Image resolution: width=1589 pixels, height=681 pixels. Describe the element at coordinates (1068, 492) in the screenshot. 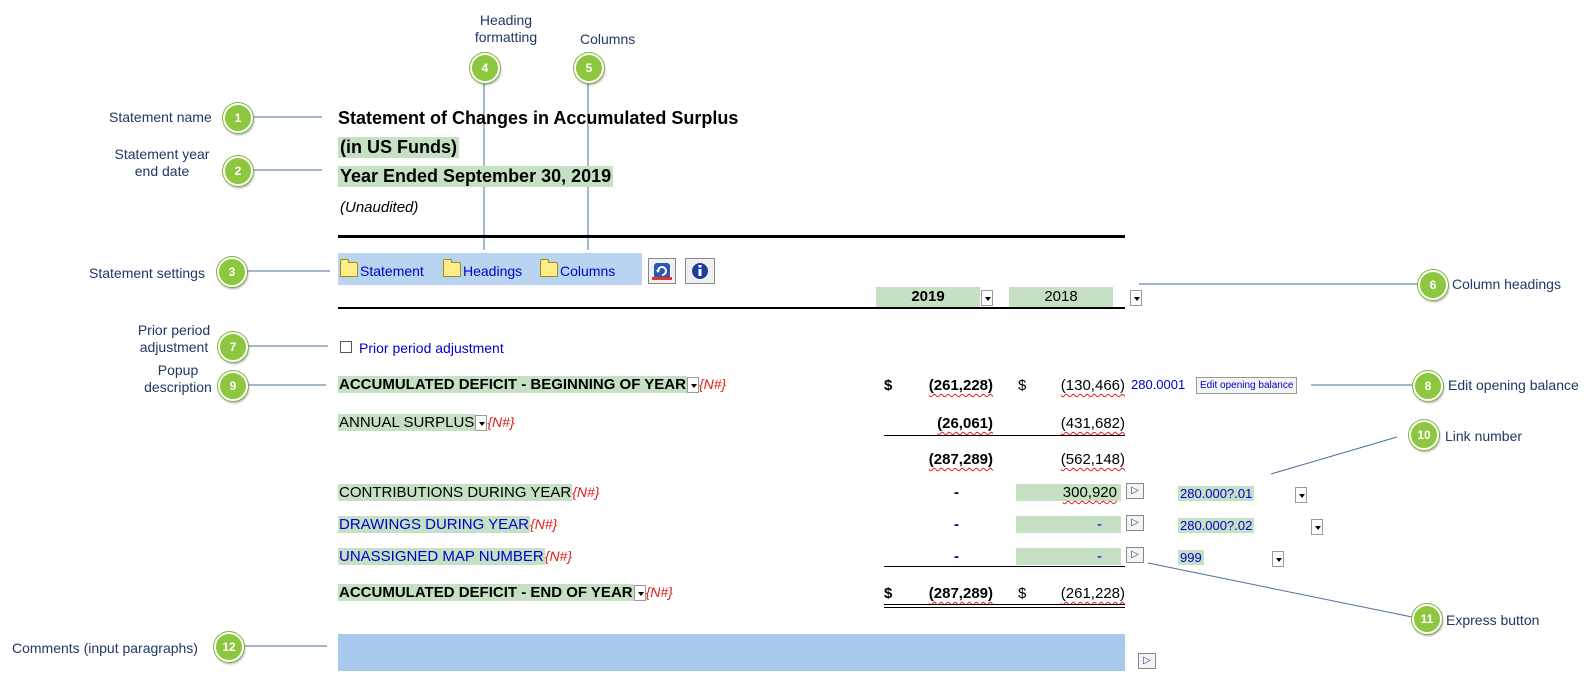

I see `row-contributions-value-2: 300,920` at that location.